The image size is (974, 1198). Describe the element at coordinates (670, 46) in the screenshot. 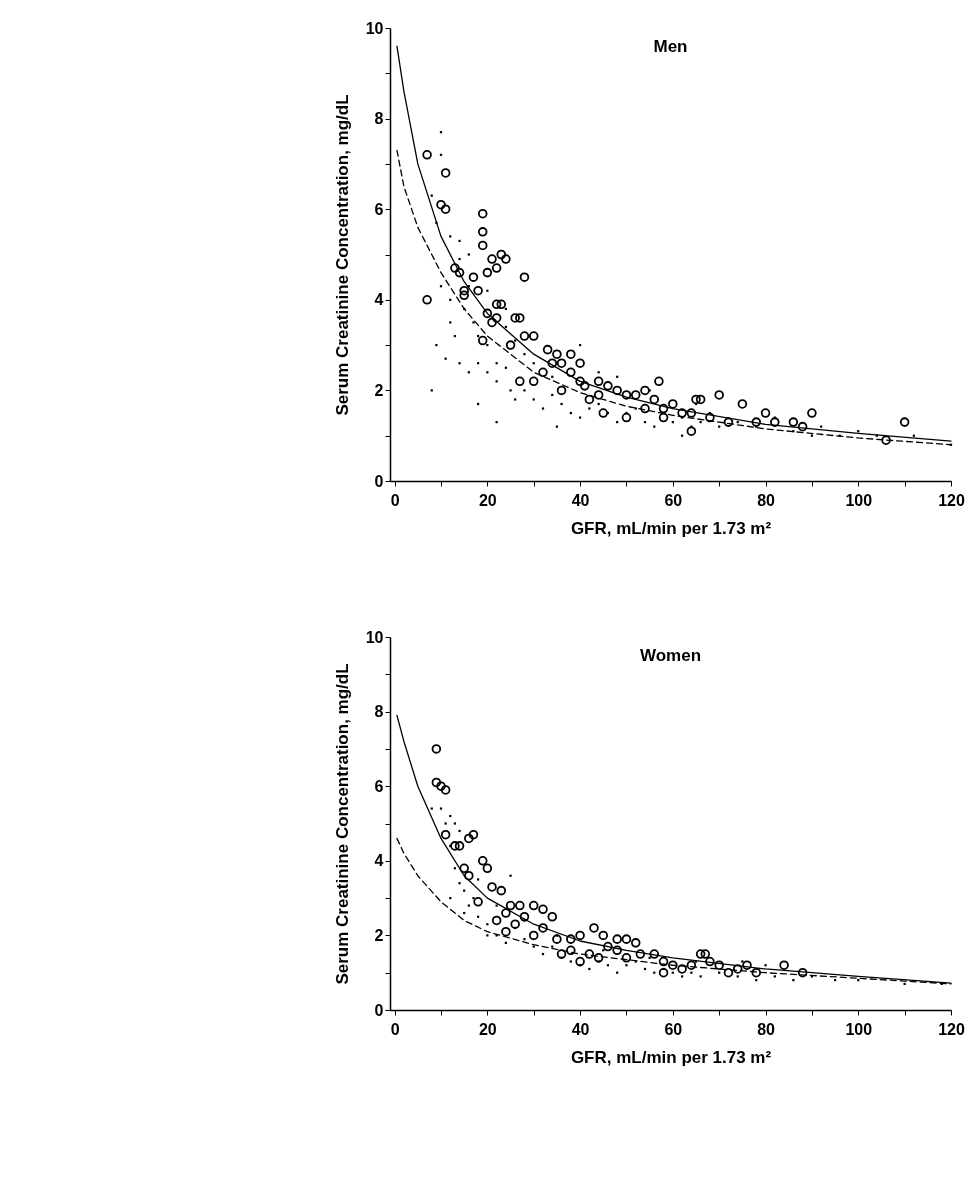

I see `text: Men` at that location.